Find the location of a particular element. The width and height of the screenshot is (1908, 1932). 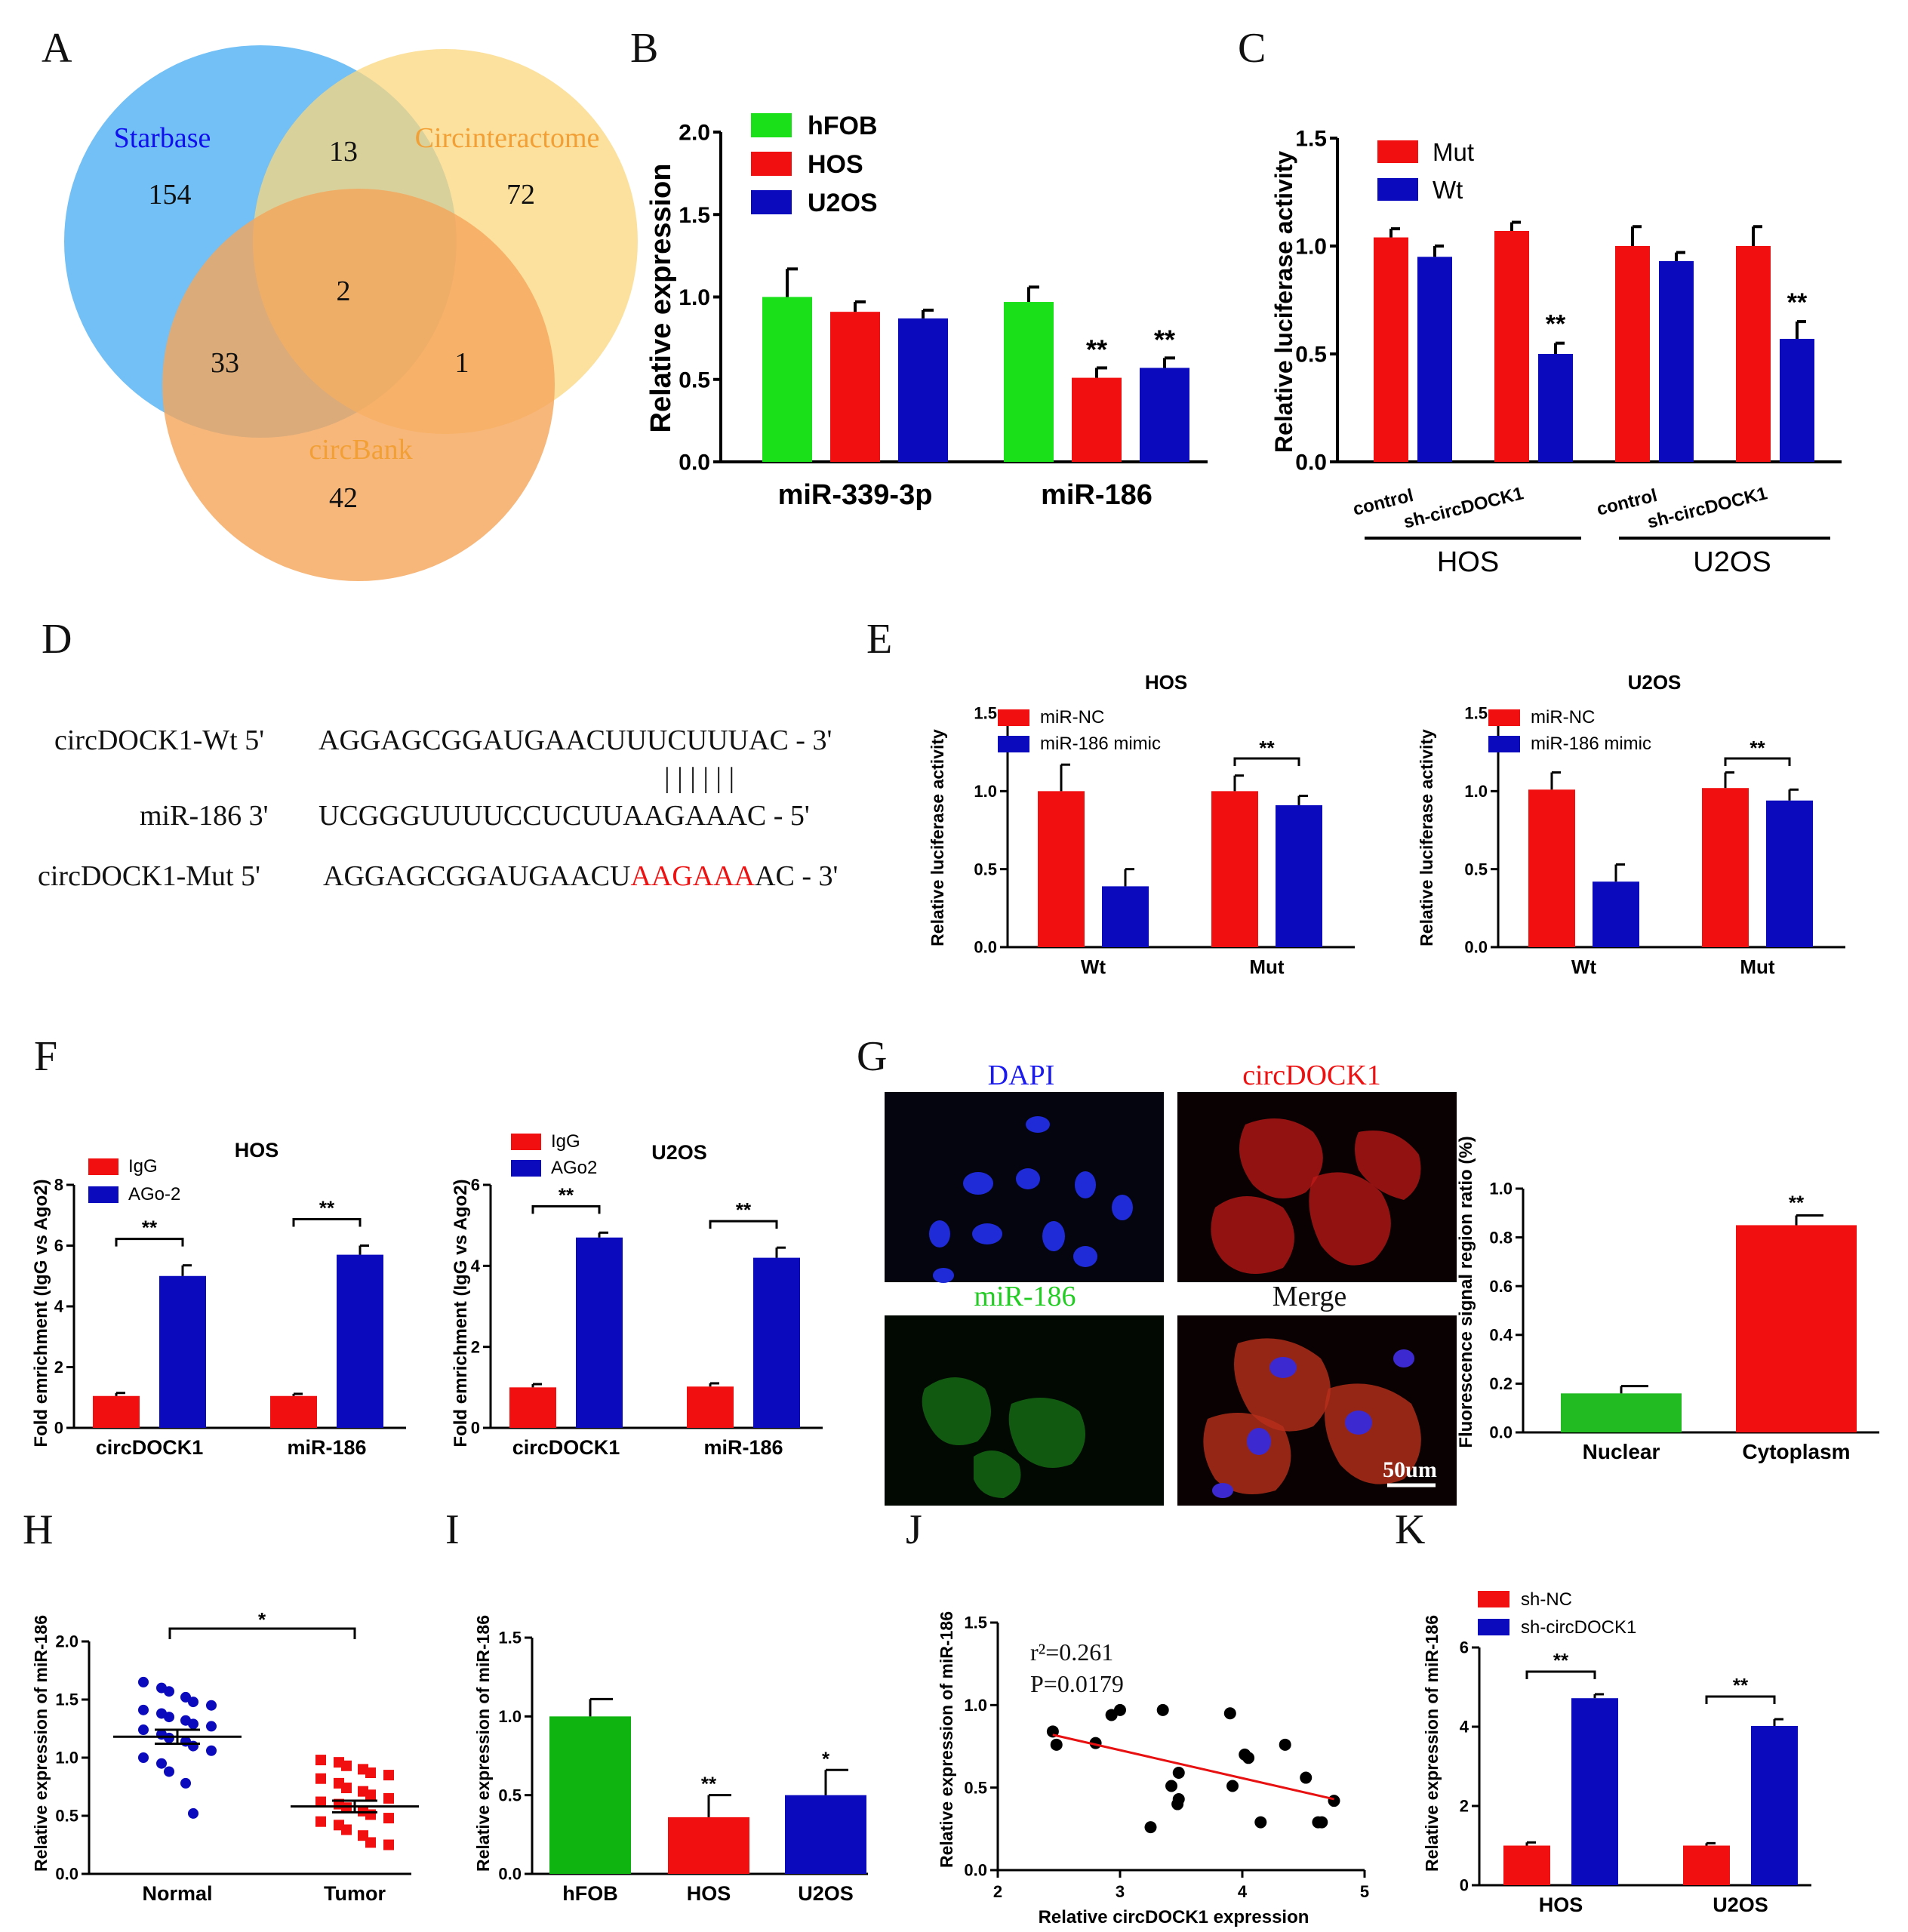

wt-label: circDOCK1-Wt 5' is located at coordinates (159, 740).